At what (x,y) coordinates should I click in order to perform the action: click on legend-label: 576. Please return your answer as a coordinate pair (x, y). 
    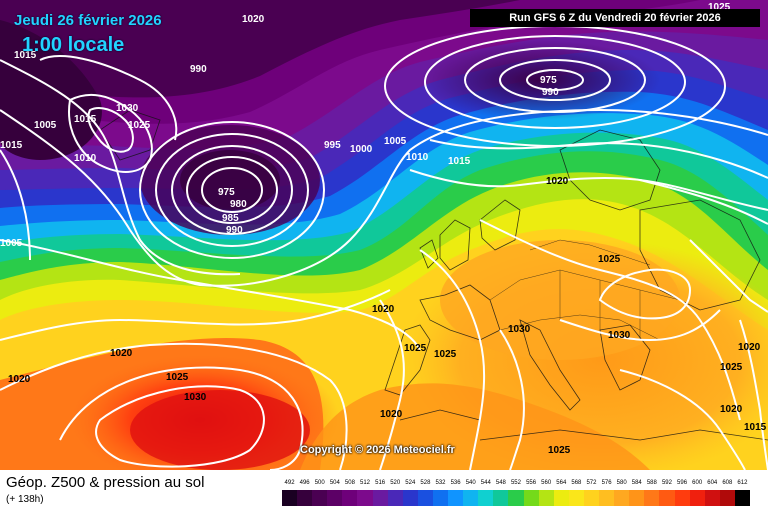
    Looking at the image, I should click on (606, 483).